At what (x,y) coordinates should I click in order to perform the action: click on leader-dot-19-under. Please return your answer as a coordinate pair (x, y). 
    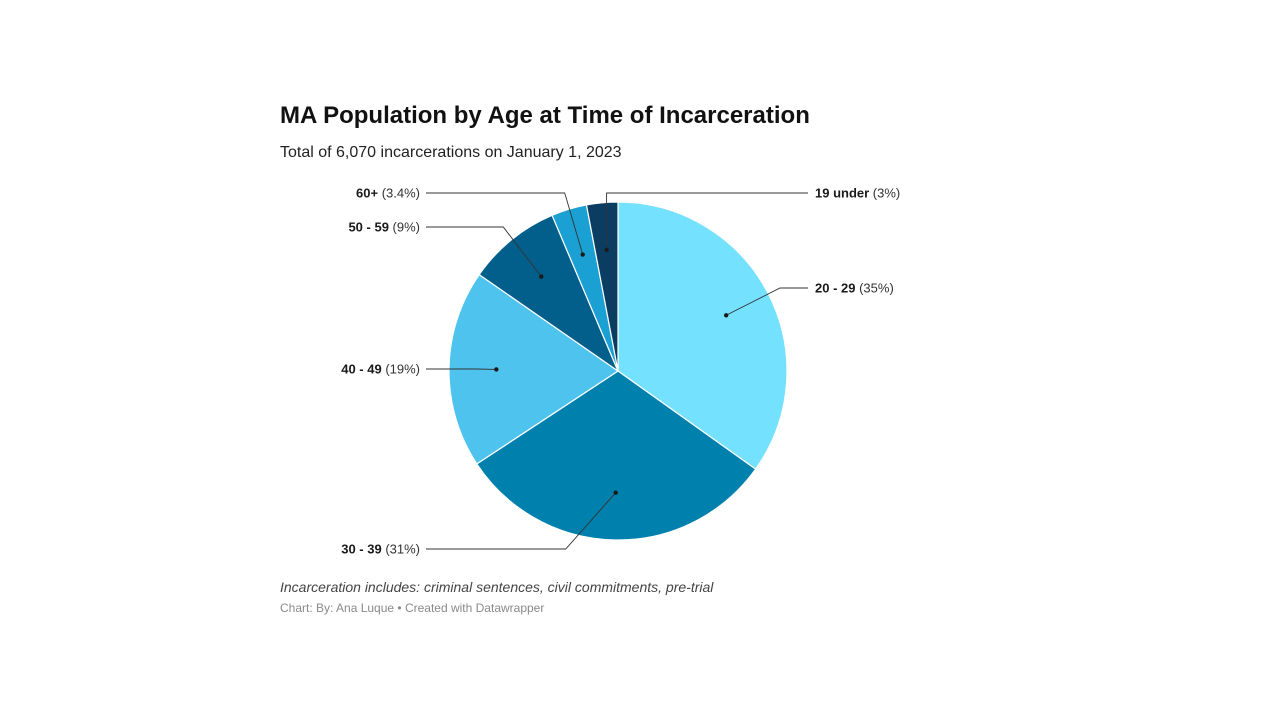
    Looking at the image, I should click on (606, 250).